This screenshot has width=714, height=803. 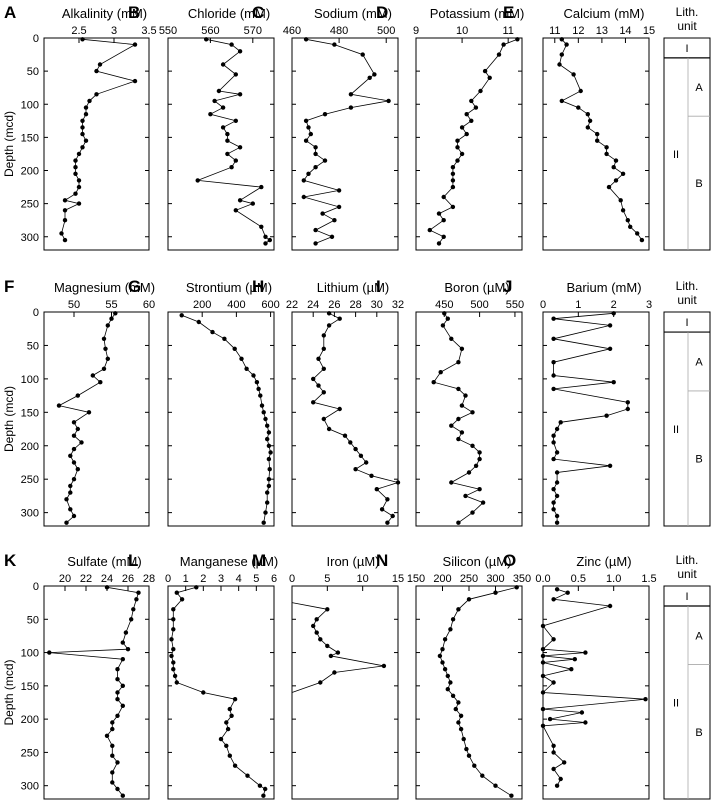 What do you see at coordinates (515, 305) in the screenshot?
I see `x-tick-label: 550` at bounding box center [515, 305].